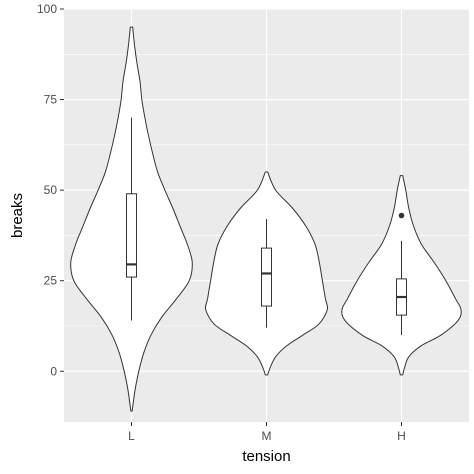 The width and height of the screenshot is (474, 474). Describe the element at coordinates (266, 456) in the screenshot. I see `x-axis-title: tension` at that location.